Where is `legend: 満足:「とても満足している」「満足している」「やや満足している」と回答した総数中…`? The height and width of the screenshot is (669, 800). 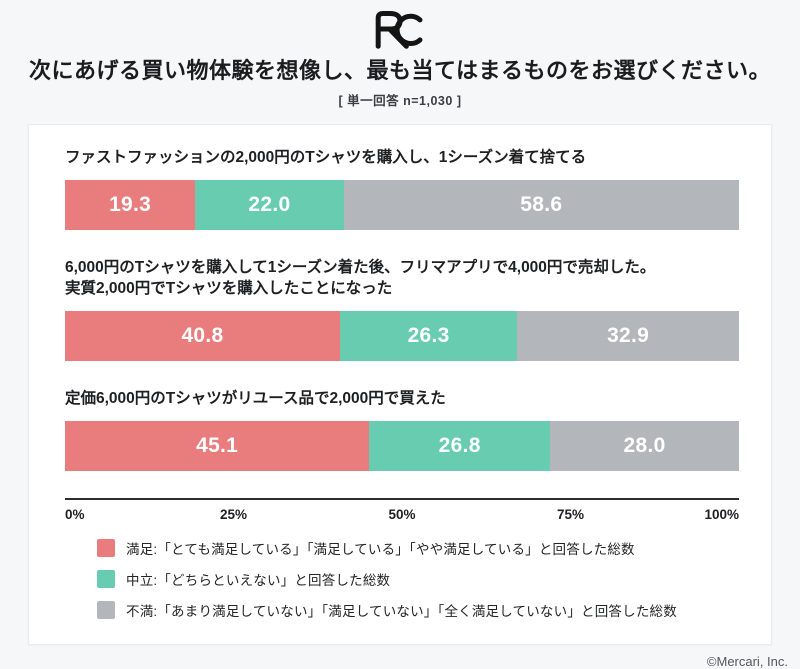
legend: 満足:「とても満足している」「満足している」「やや満足している」と回答した総数中… is located at coordinates (418, 579).